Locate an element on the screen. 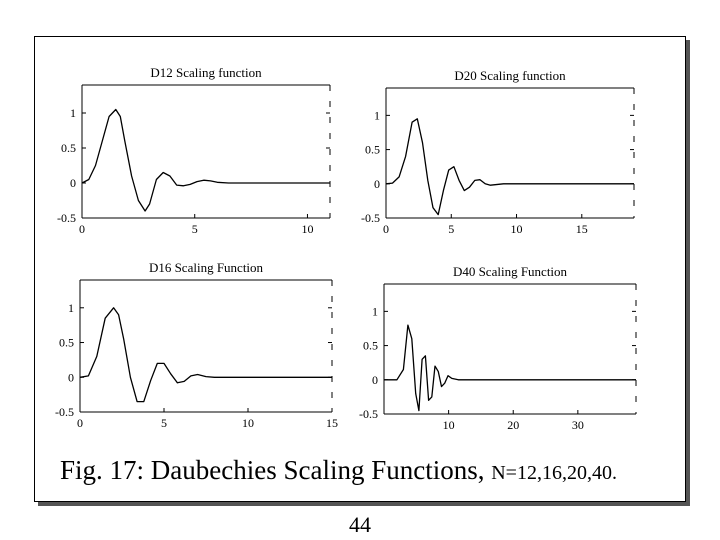 Image resolution: width=720 pixels, height=540 pixels. chart-2-xtick-label: 5 is located at coordinates (451, 229).